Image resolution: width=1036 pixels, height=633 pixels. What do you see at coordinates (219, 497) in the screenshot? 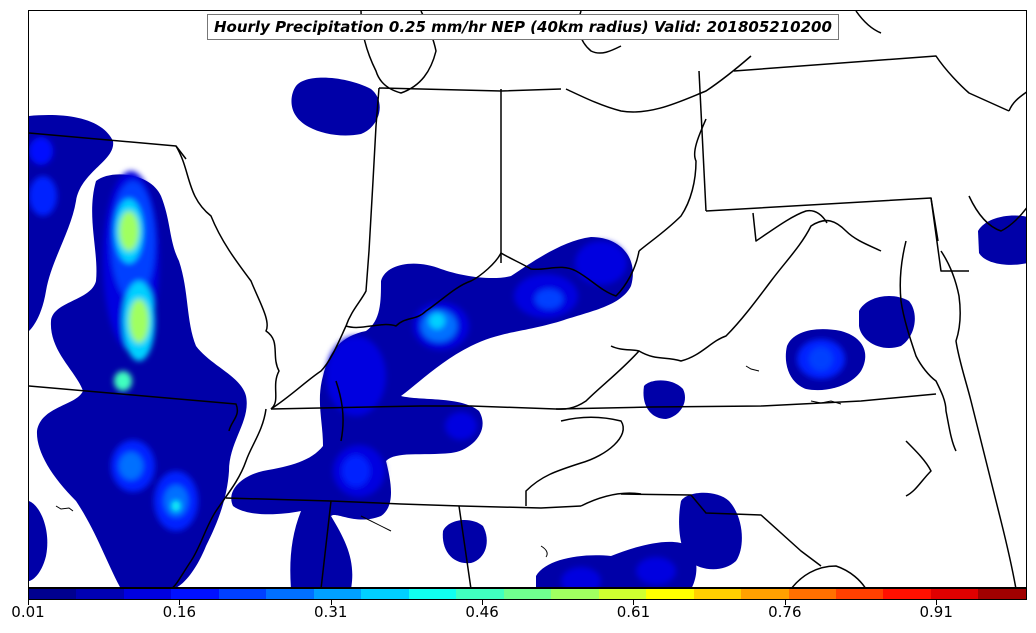
I see `border-mississippi` at bounding box center [219, 497].